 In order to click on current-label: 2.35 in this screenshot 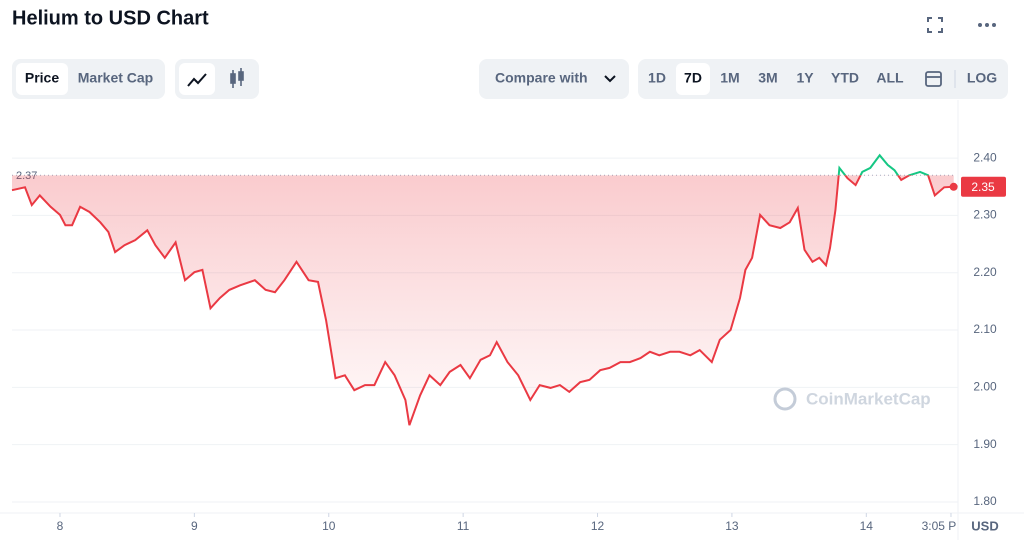, I will do `click(983, 187)`.